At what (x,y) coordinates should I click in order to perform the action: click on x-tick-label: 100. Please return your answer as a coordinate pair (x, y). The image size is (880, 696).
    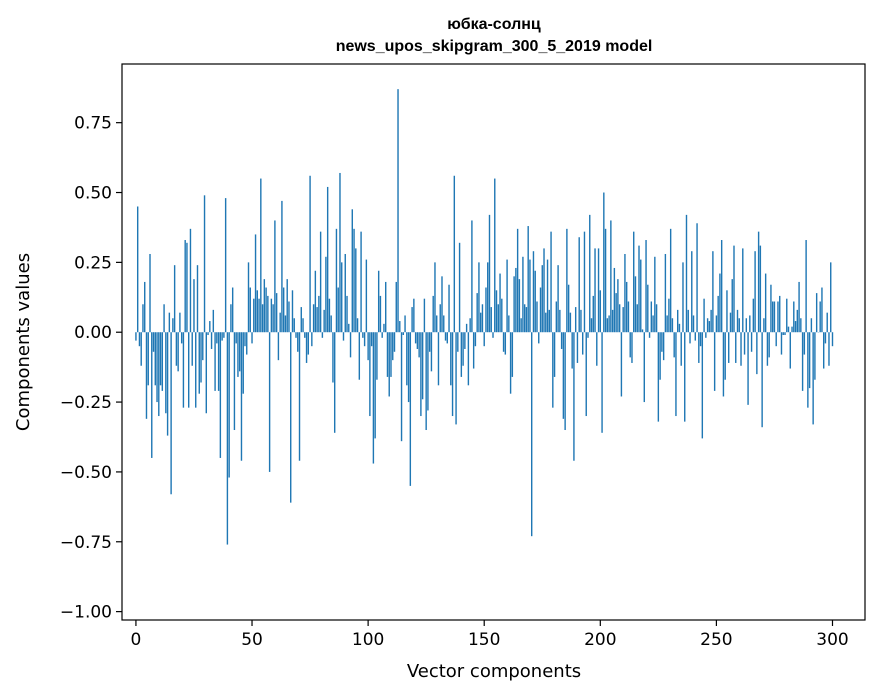
    Looking at the image, I should click on (368, 640).